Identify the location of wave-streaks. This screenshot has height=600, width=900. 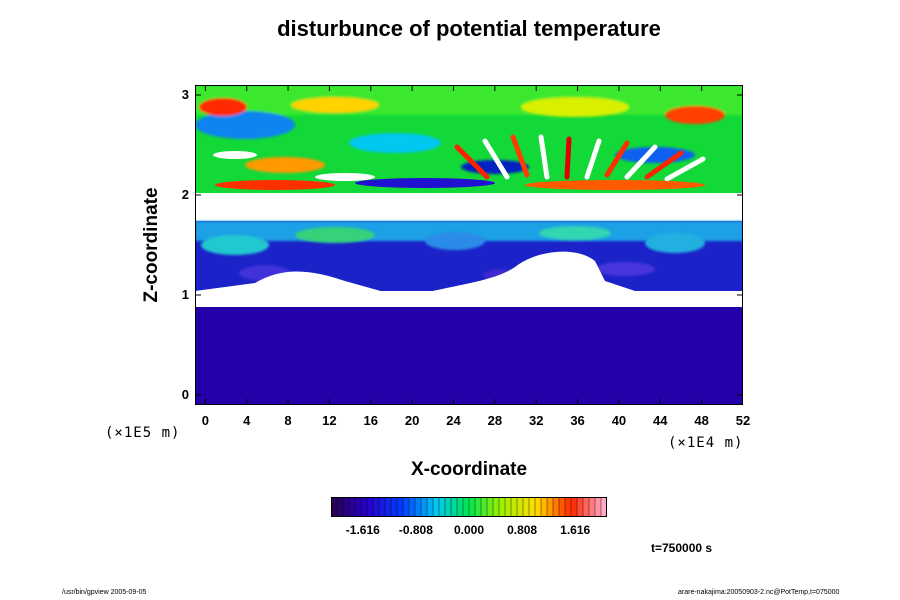
(580, 158).